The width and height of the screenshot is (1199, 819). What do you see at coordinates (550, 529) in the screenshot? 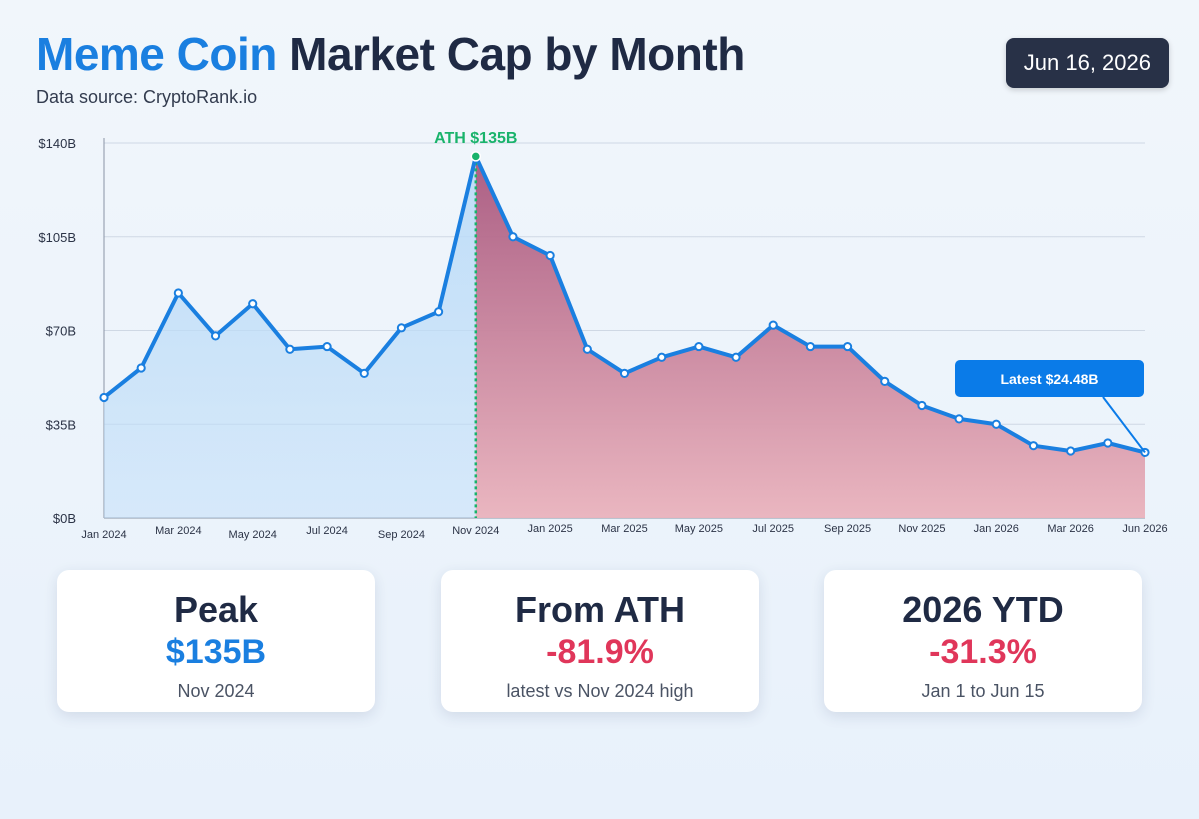
I see `x-tick-label: Jan 2025` at bounding box center [550, 529].